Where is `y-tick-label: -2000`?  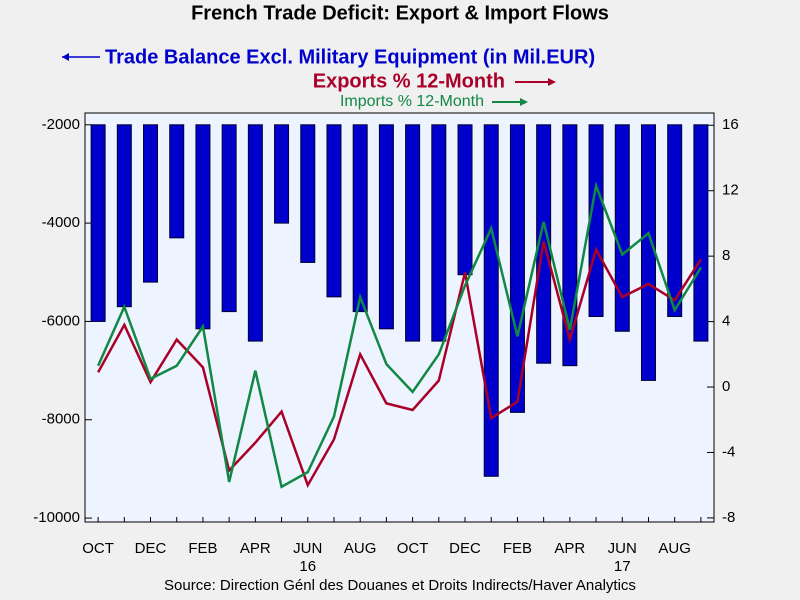 y-tick-label: -2000 is located at coordinates (61, 124).